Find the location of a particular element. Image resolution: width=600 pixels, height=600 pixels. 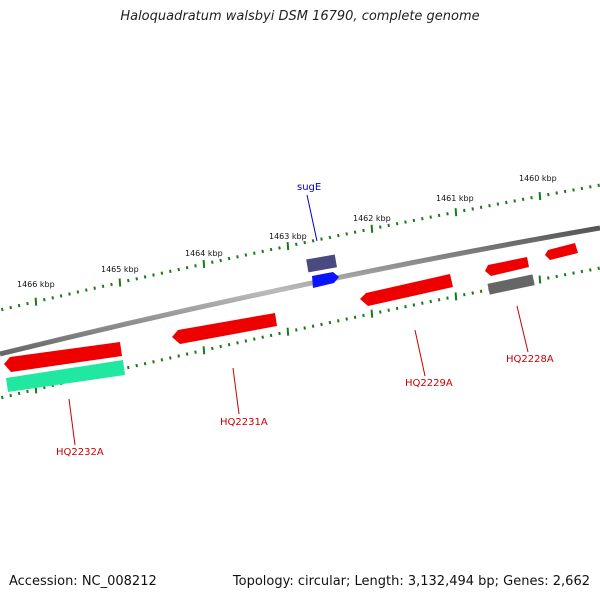

gene-HQ2229A: HQ2229A is located at coordinates (406, 331).